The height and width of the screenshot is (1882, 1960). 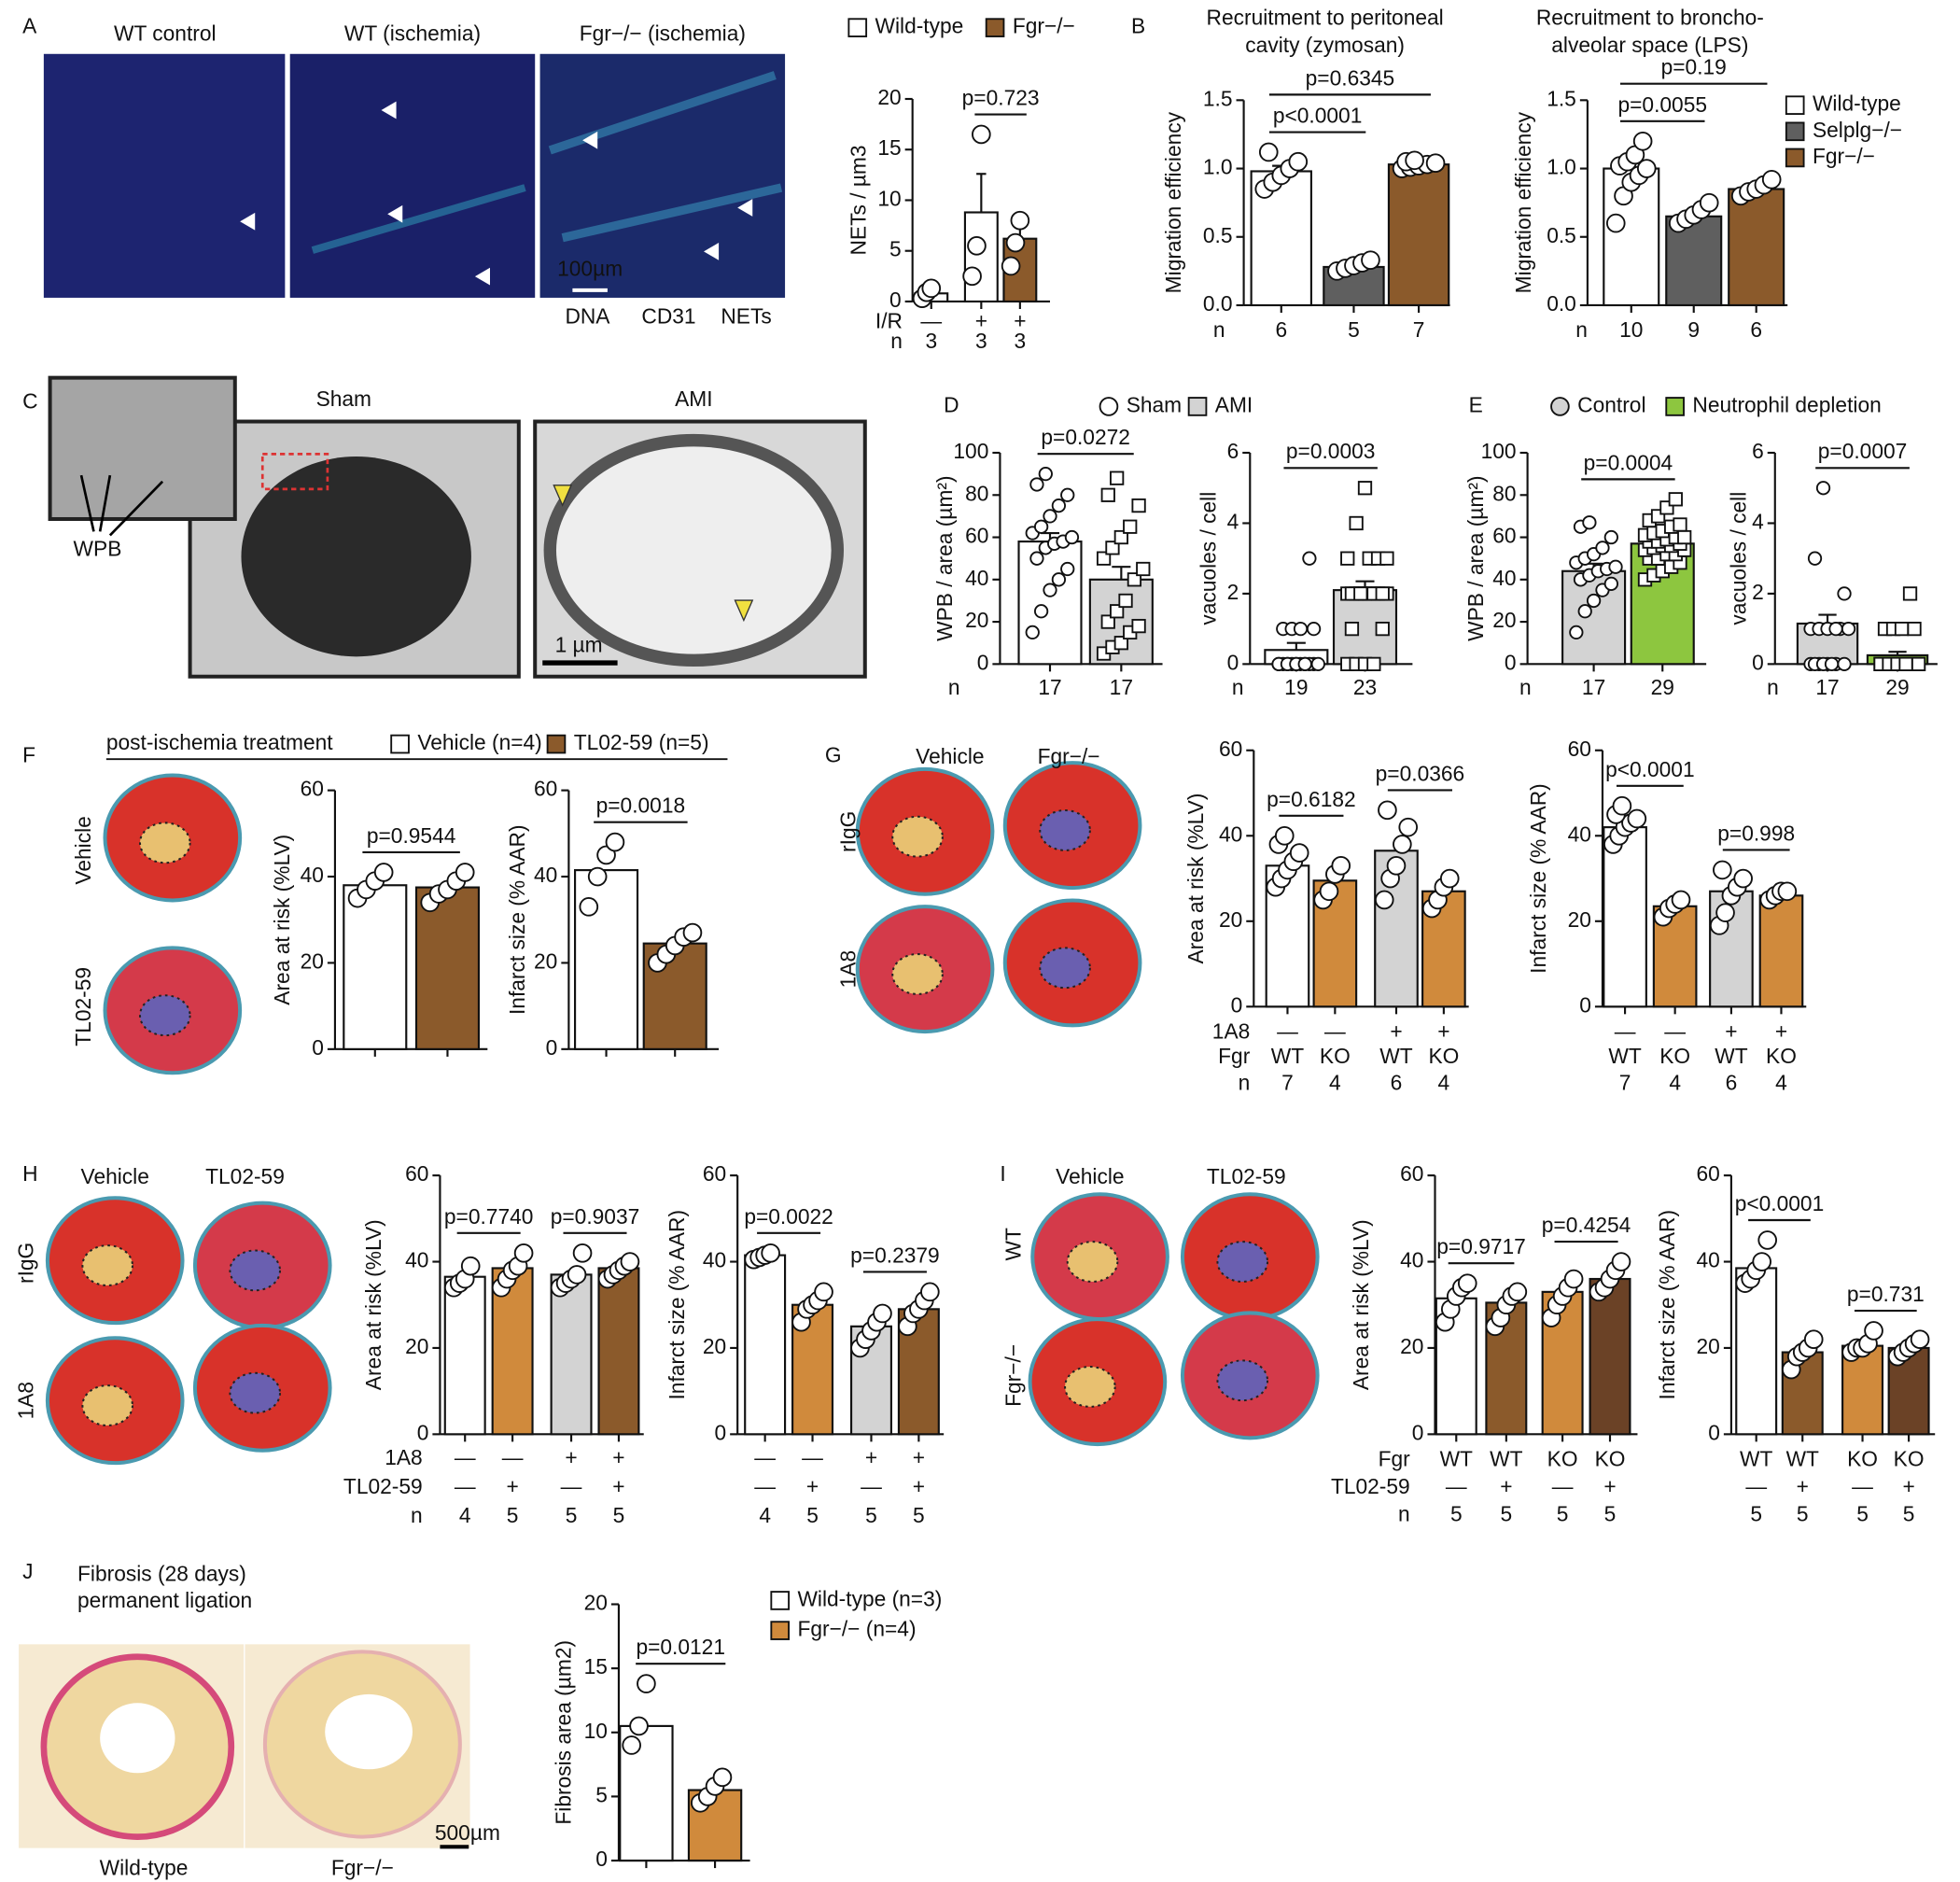 I want to click on legend-label: Control, so click(x=1611, y=404).